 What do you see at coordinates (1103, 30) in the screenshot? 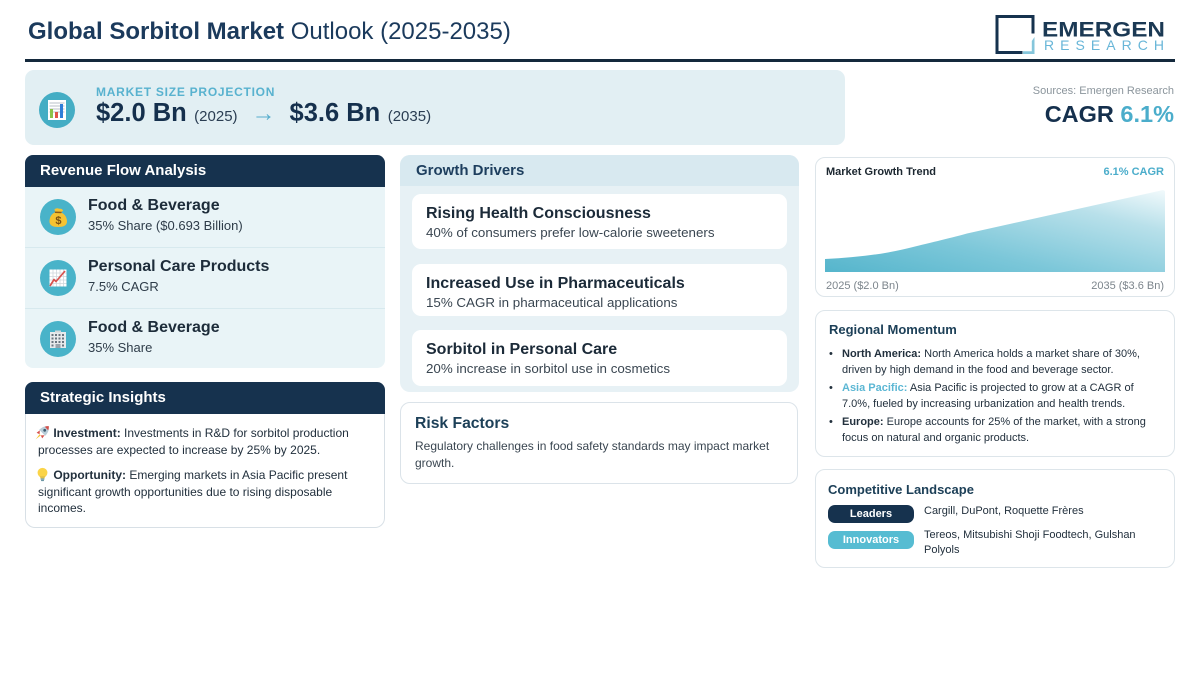
I see `svg-text: EMERGEN` at bounding box center [1103, 30].